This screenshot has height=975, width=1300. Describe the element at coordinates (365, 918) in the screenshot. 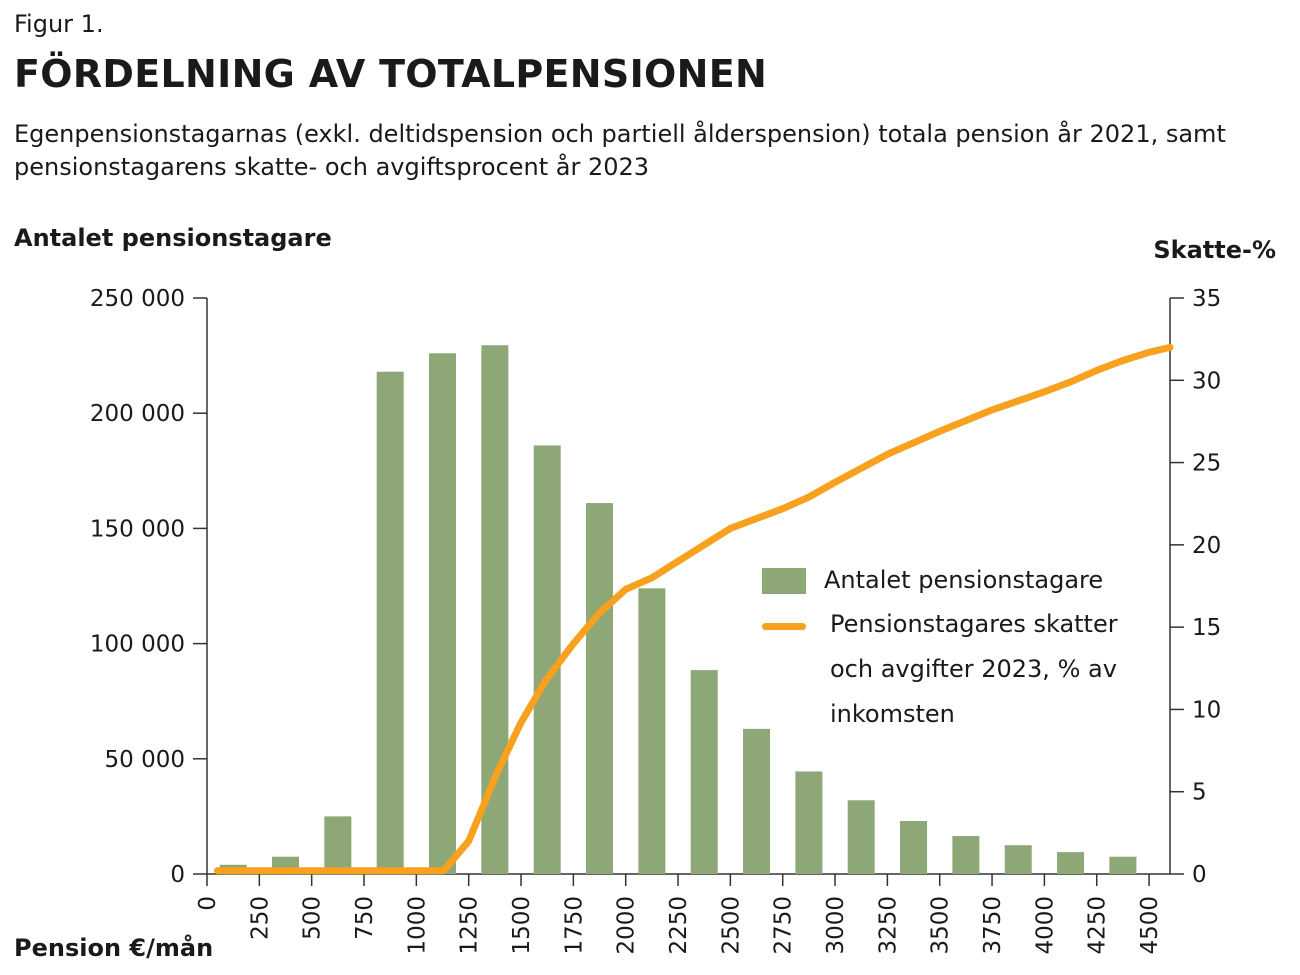

I see `x-tick-label: 750` at that location.